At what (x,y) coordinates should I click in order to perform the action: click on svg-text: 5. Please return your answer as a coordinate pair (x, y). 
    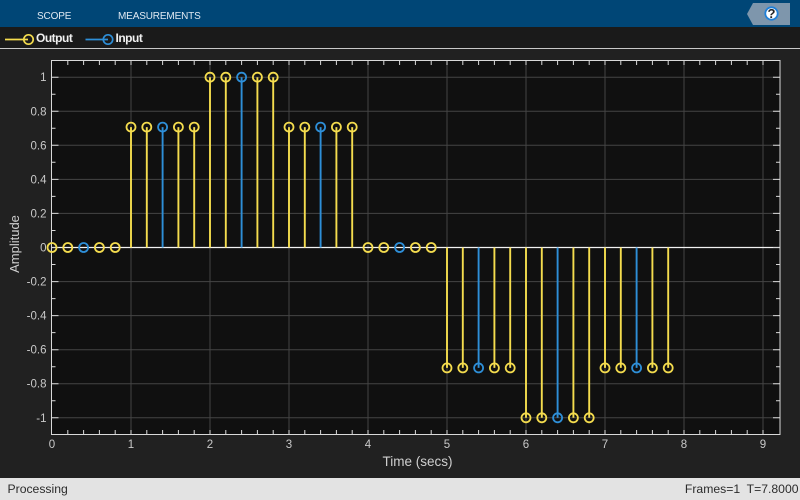
    Looking at the image, I should click on (447, 445).